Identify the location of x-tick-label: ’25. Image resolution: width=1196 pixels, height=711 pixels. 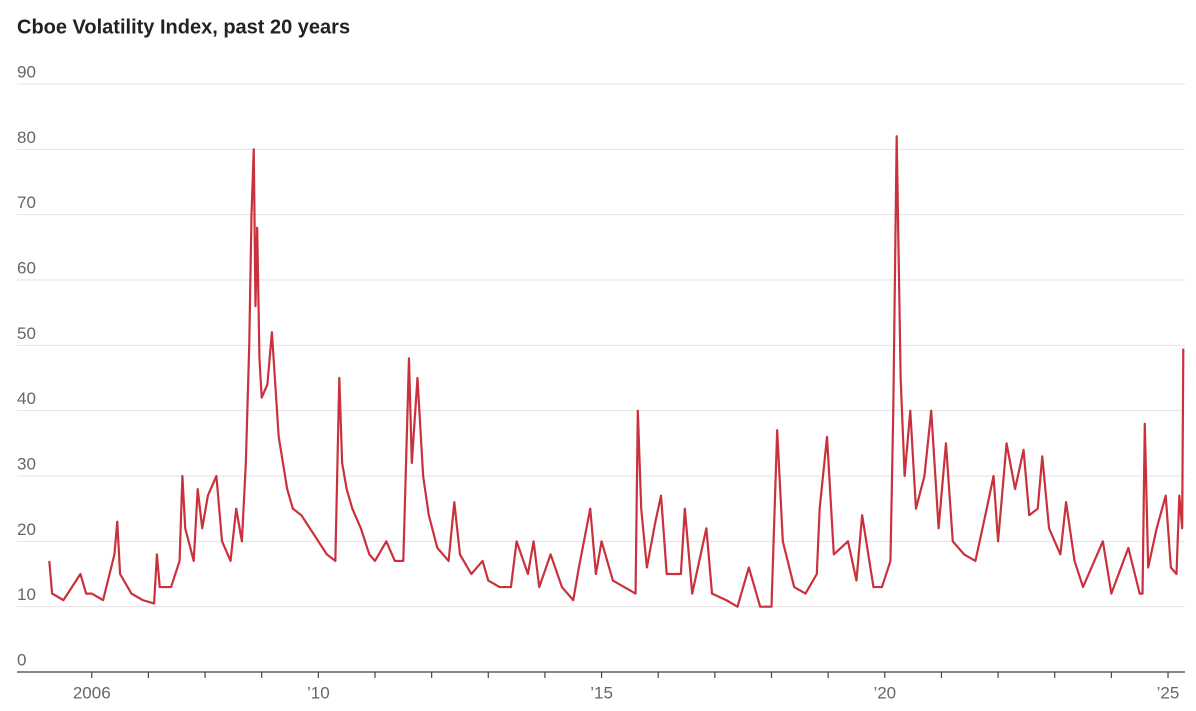
(1168, 692).